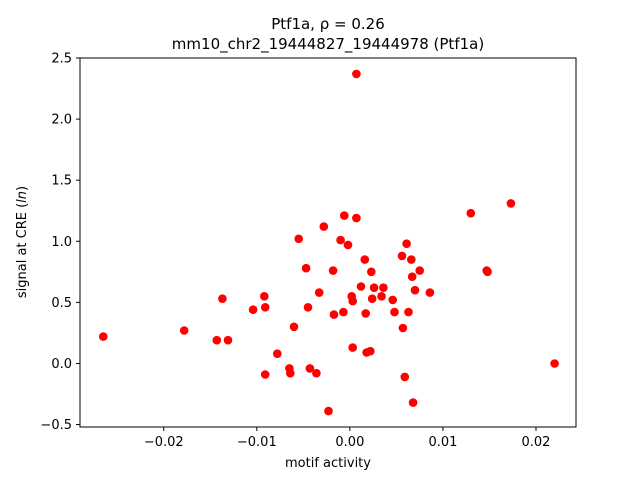 This screenshot has height=480, width=640. I want to click on x-tick-label: −0.01, so click(257, 442).